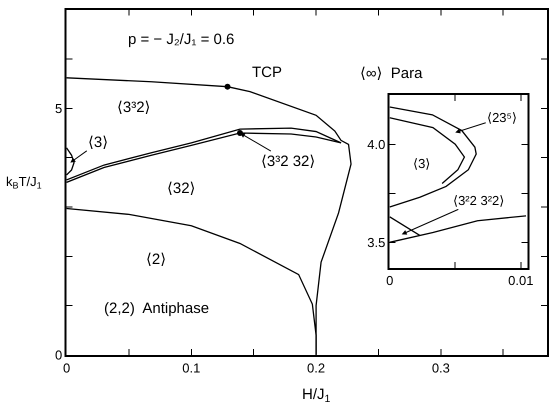  I want to click on annotation: p = − J₂/J₁ = 0.6, so click(181, 39).